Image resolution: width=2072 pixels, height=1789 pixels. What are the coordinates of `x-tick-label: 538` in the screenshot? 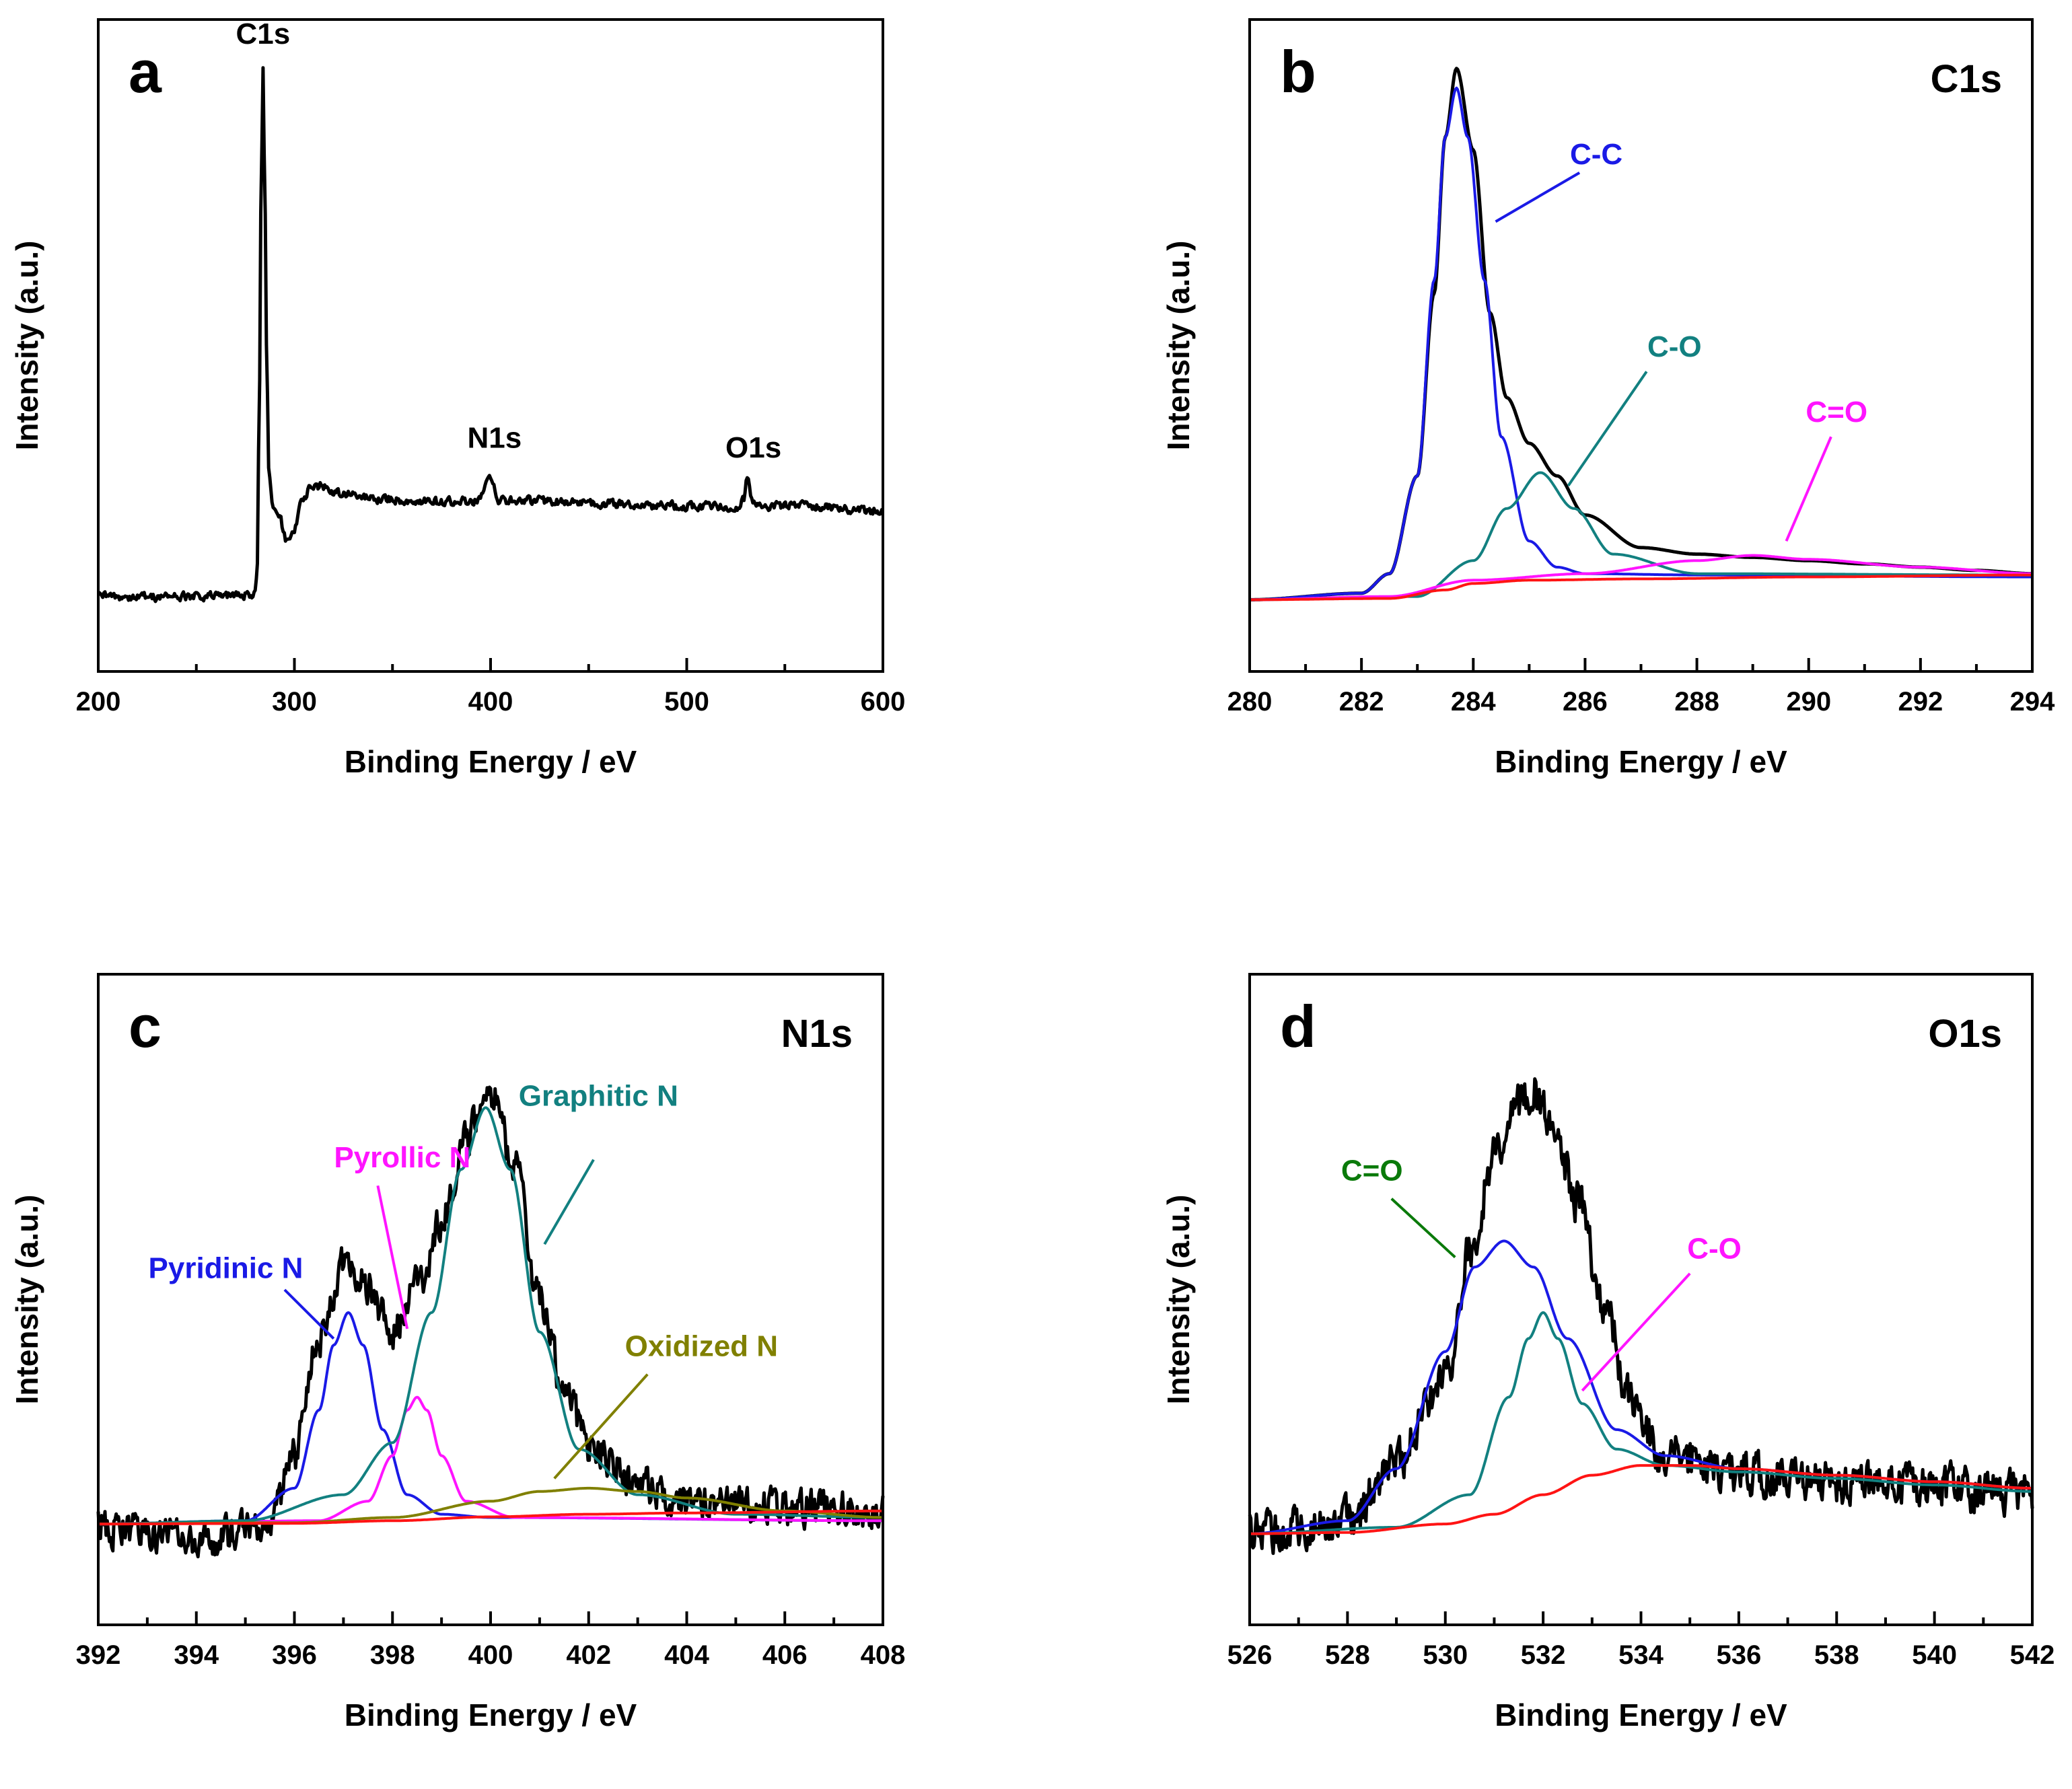 It's located at (1837, 1655).